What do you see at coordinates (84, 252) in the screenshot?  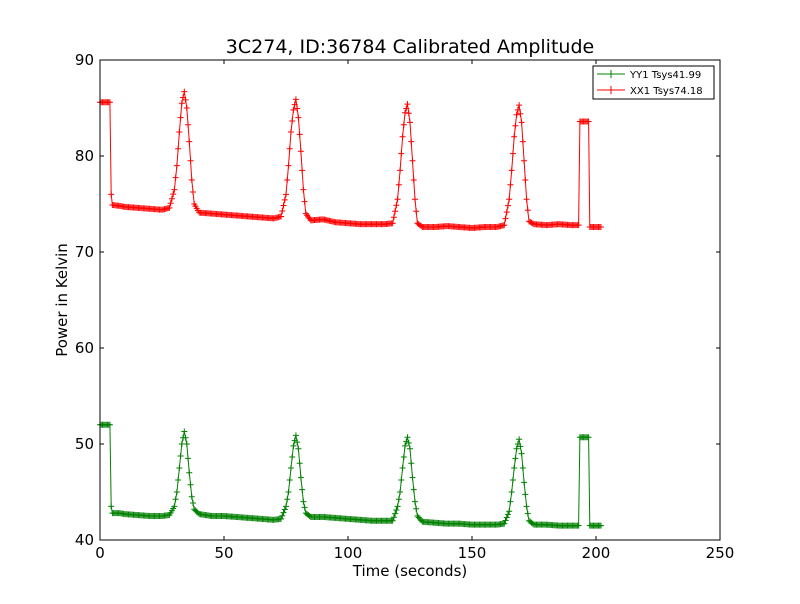 I see `y-tick-label: 70` at bounding box center [84, 252].